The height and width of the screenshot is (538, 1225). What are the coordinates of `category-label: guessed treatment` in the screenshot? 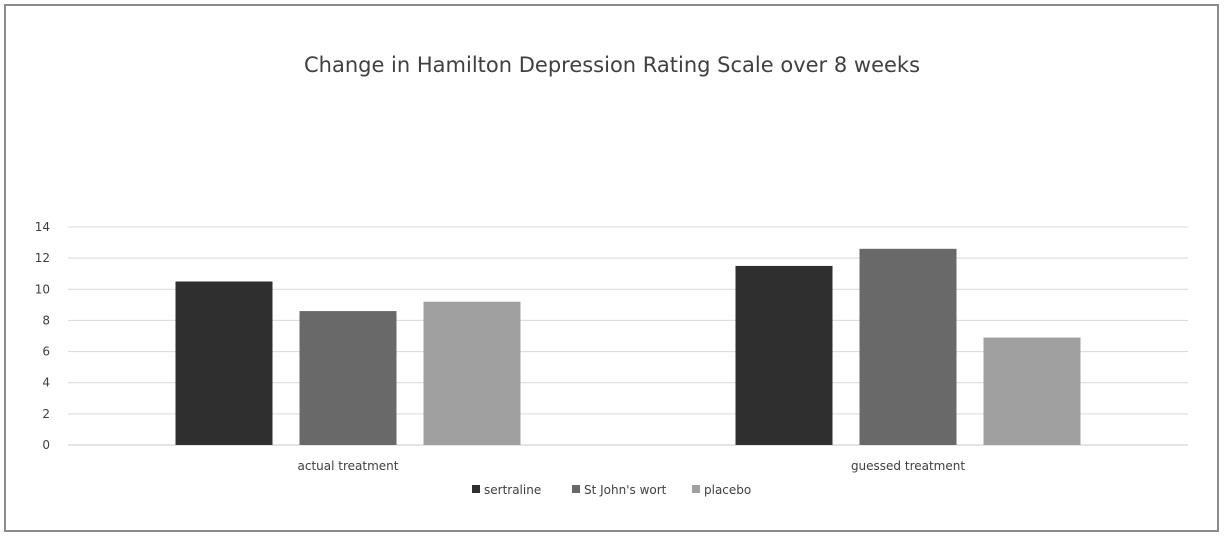 It's located at (908, 466).